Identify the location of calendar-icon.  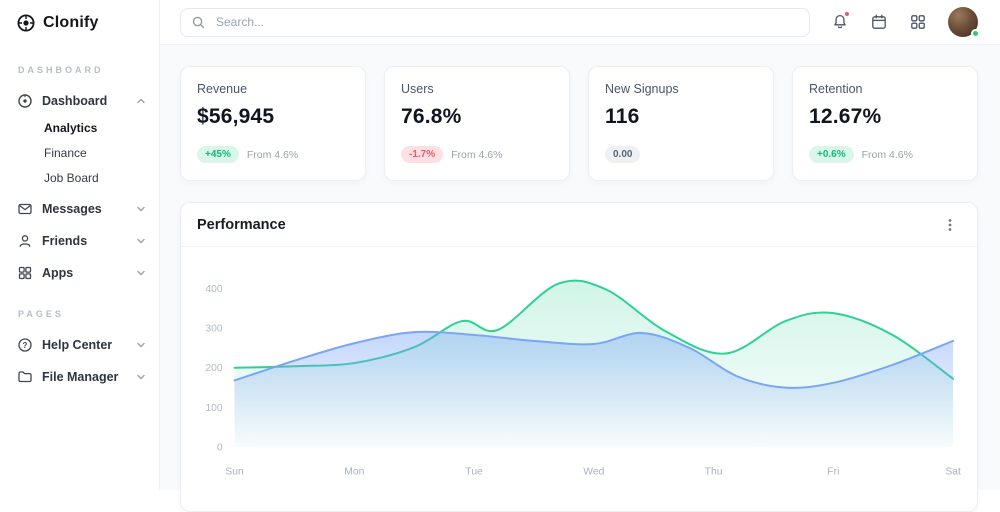
(879, 22).